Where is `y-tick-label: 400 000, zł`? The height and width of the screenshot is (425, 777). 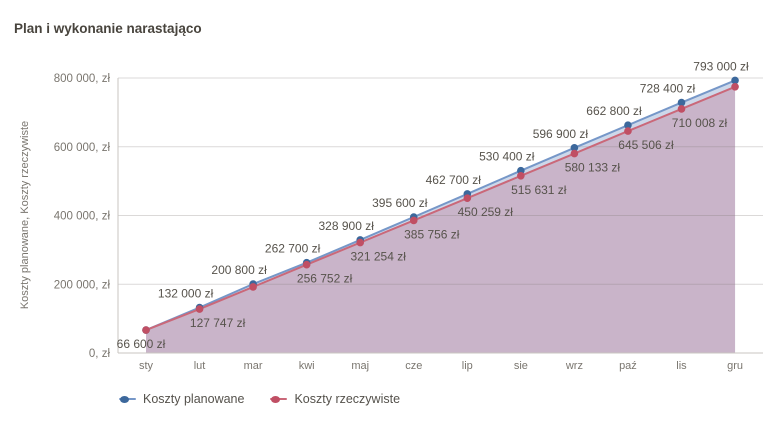
y-tick-label: 400 000, zł is located at coordinates (82, 217).